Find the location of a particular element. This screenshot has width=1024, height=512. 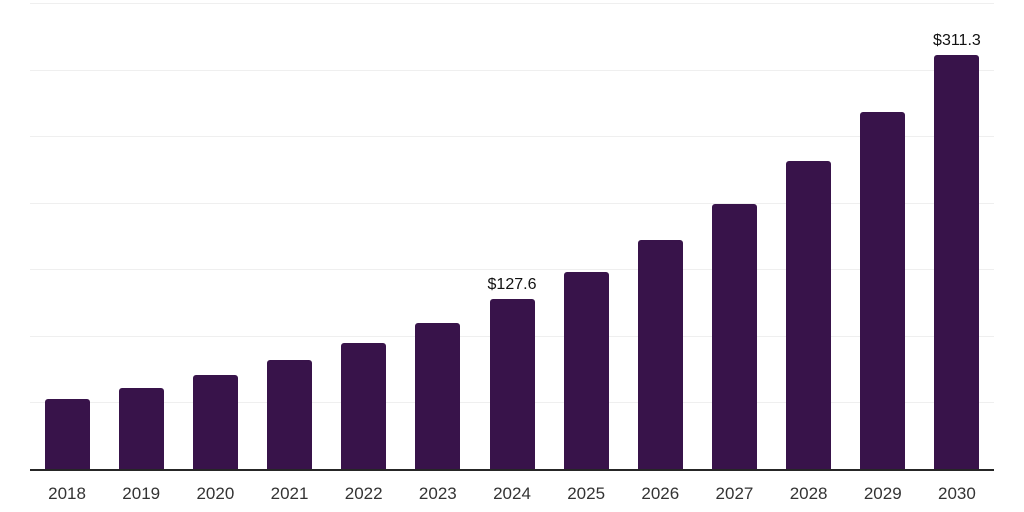

bar-2028 is located at coordinates (809, 315).